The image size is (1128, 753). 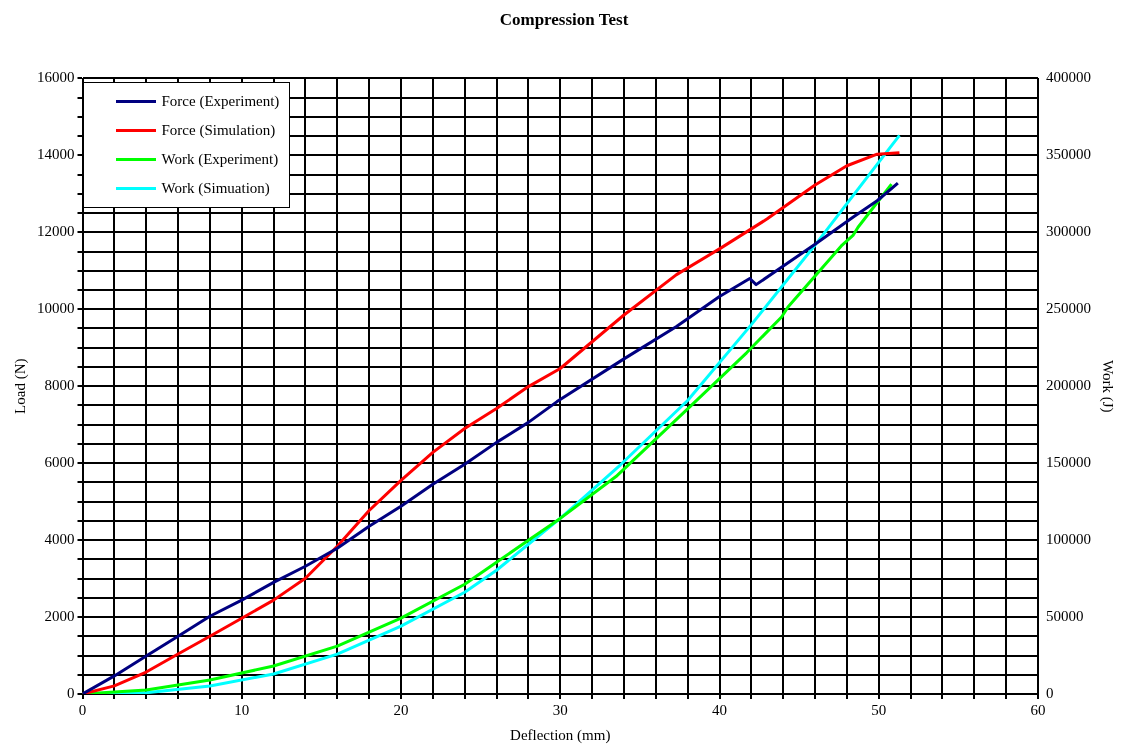 I want to click on y-tick-label: 16000, so click(x=56, y=77).